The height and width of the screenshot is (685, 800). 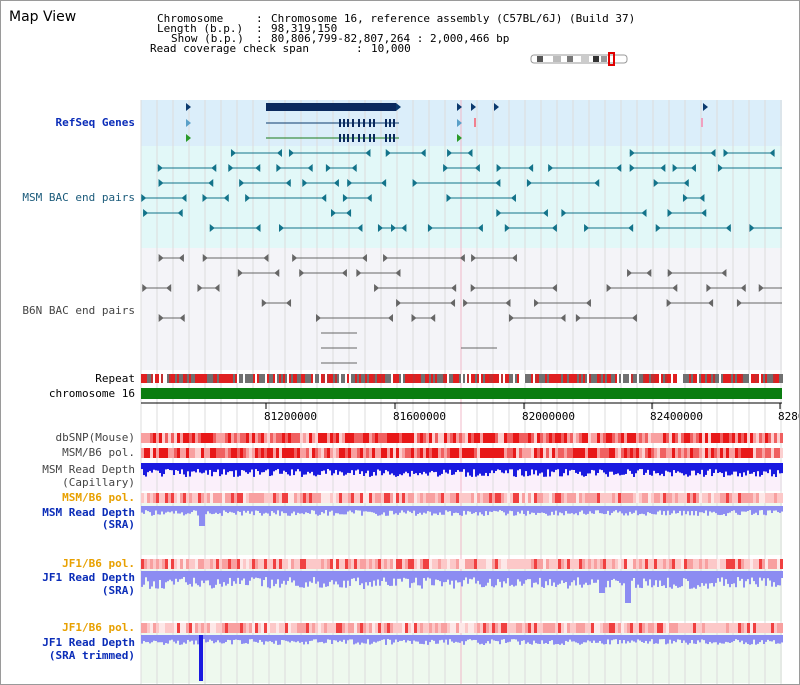 I want to click on track-label-jf1-trim-1: JF1 Read Depth, so click(x=88, y=642).